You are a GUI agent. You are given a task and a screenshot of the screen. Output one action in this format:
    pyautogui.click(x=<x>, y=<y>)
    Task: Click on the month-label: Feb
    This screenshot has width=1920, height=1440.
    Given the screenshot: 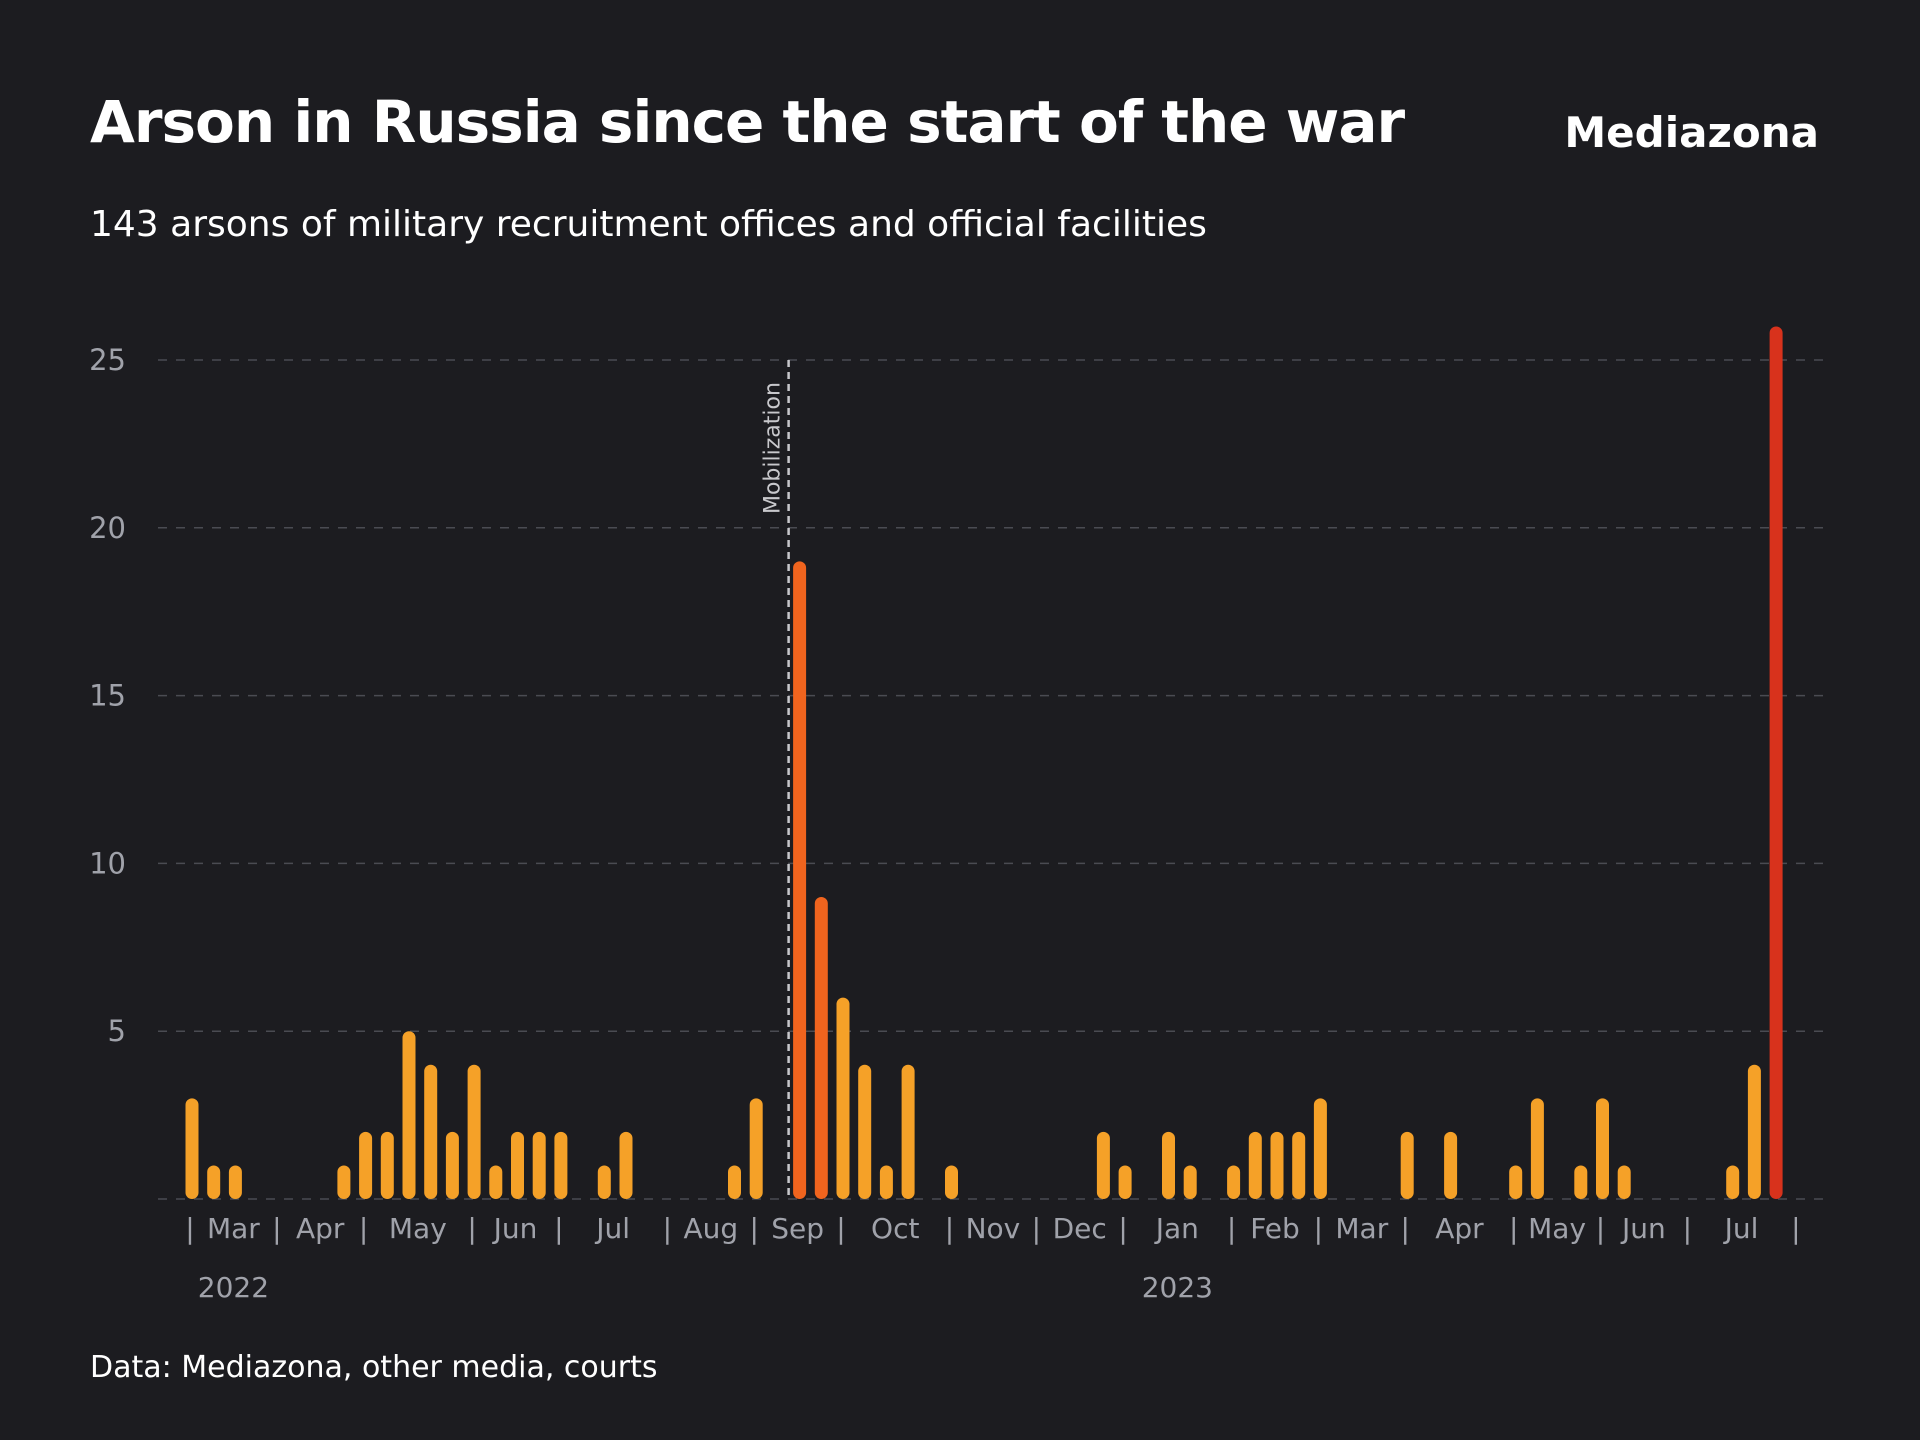 What is the action you would take?
    pyautogui.click(x=1275, y=1228)
    